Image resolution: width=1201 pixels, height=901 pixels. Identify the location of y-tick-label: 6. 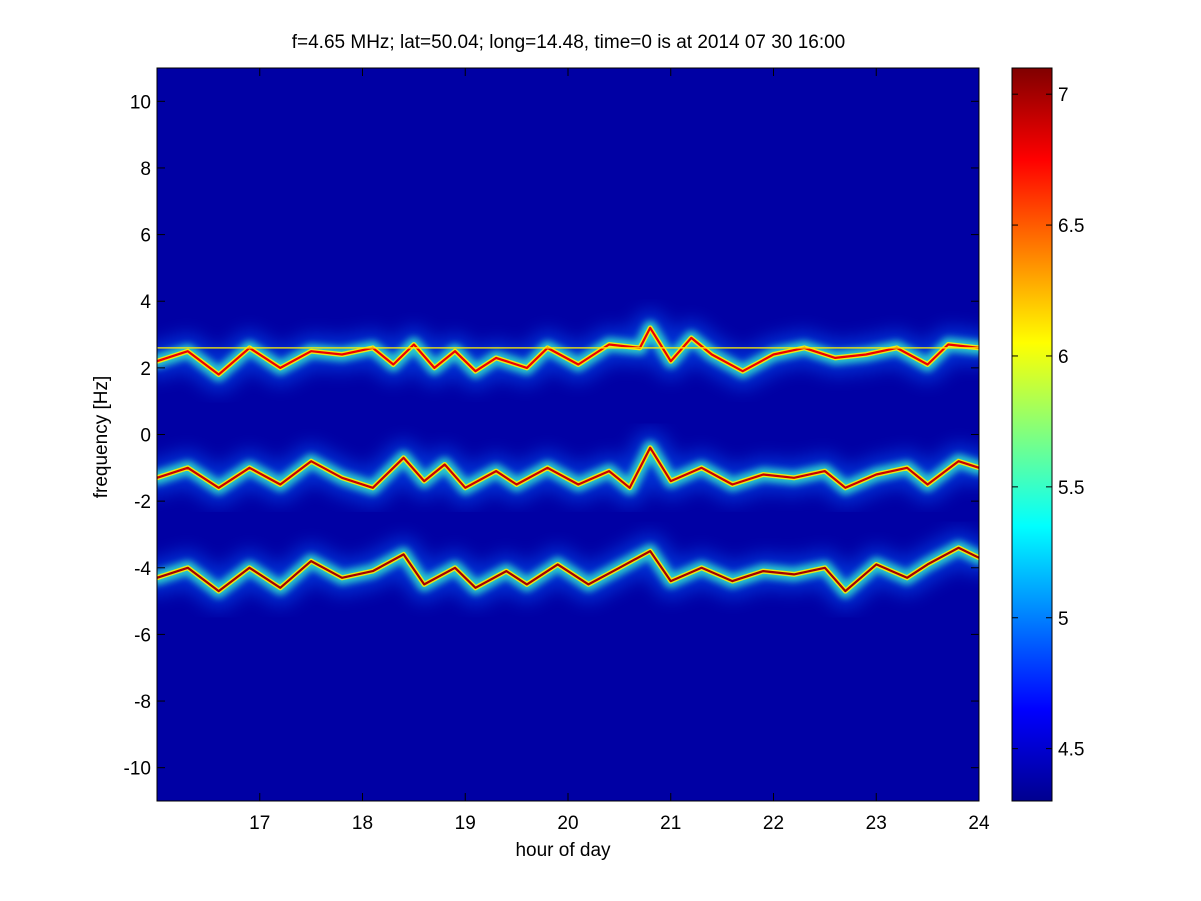
(145, 236).